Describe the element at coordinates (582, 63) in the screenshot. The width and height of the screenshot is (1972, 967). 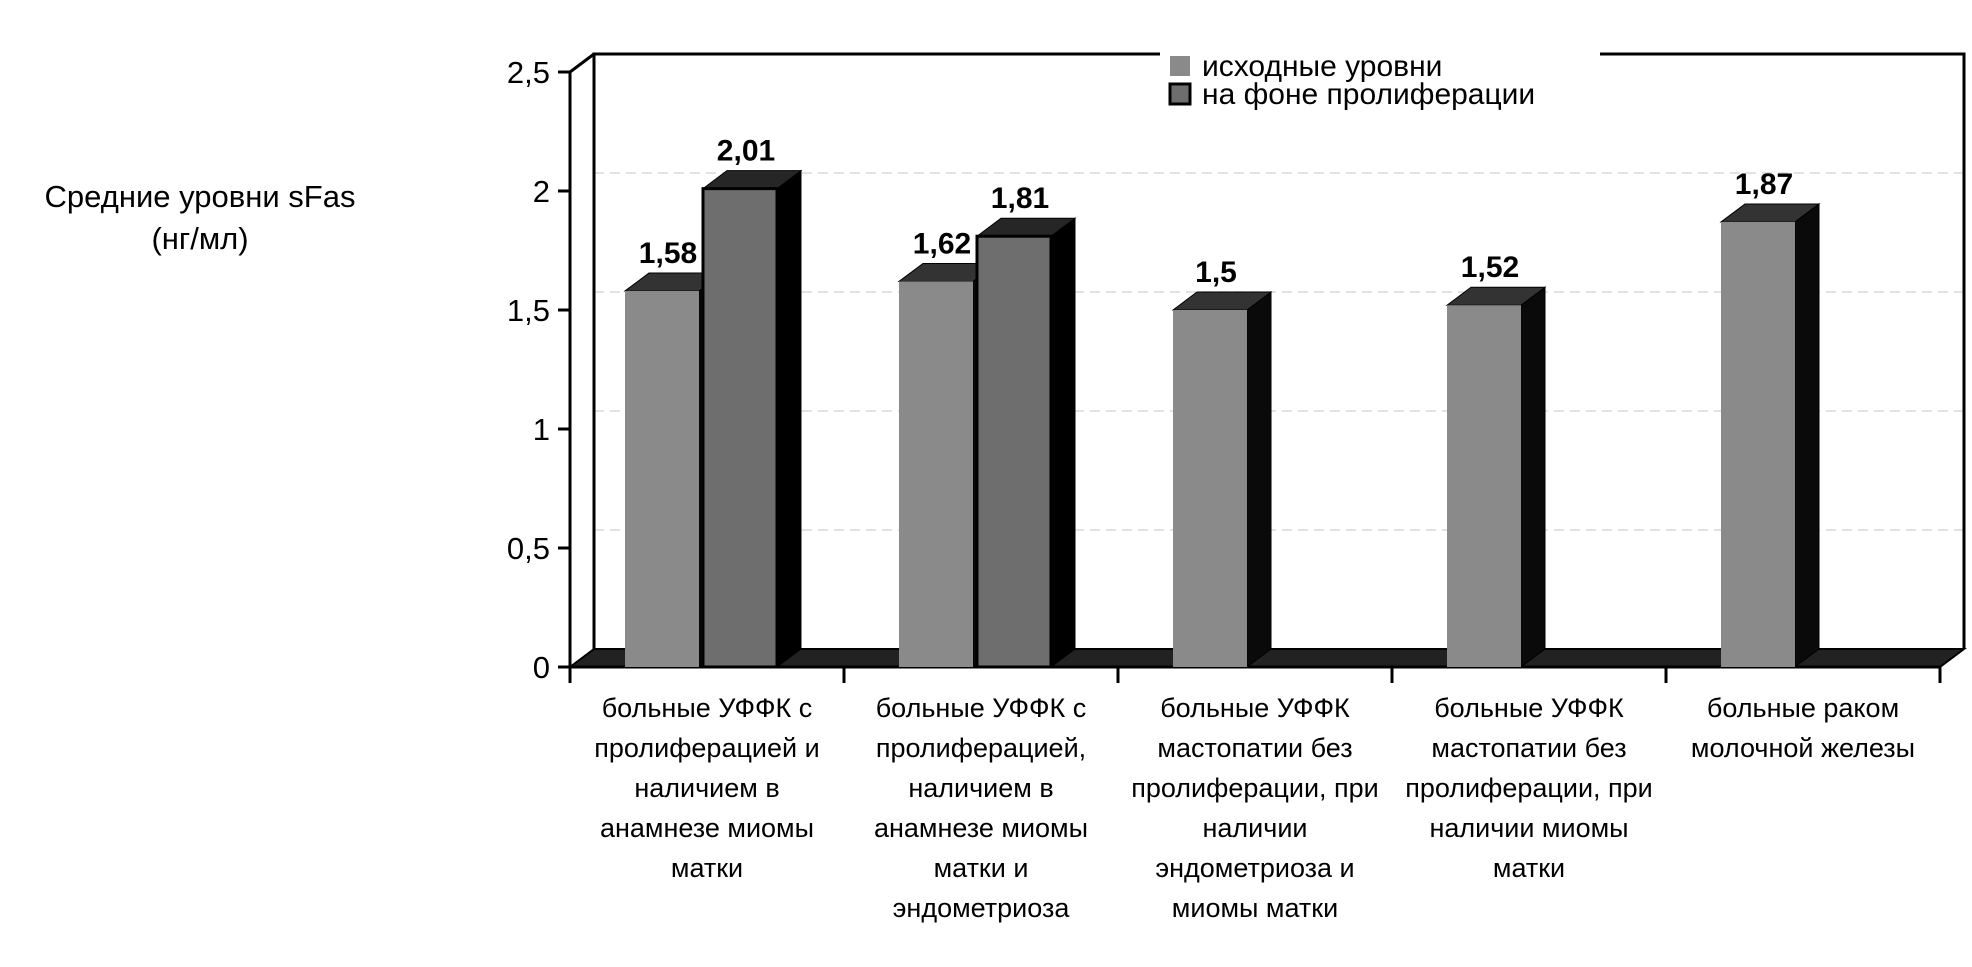
I see `y-axis-top-edge` at that location.